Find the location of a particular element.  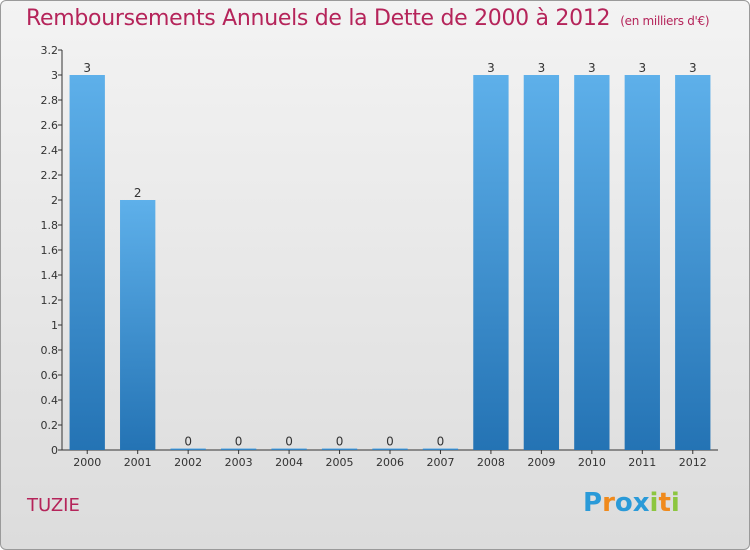

y-tick-label: 1.6 is located at coordinates (50, 250).